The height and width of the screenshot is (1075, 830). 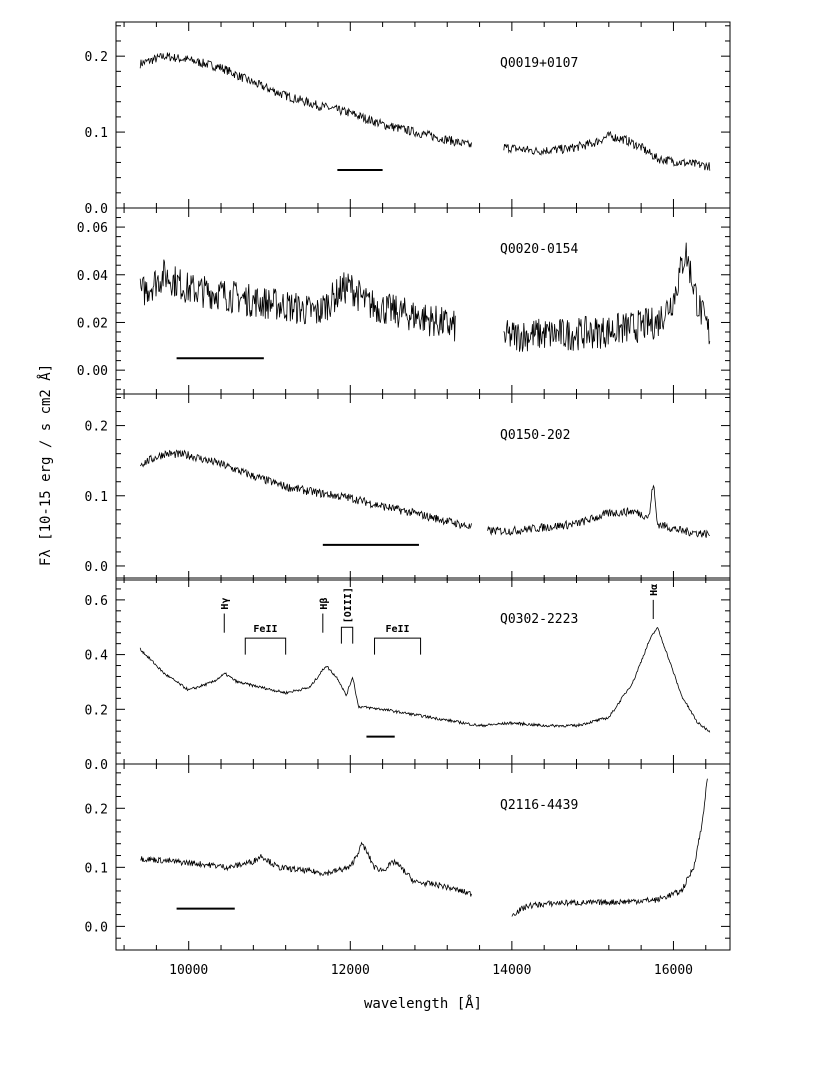 I want to click on y-tick-label: 0.6, so click(x=96, y=601).